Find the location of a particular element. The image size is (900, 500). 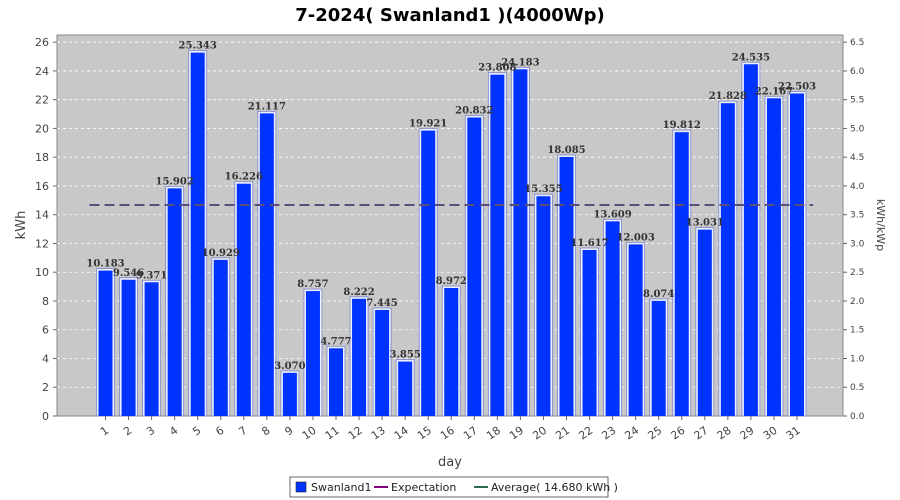

data-label: 25.343 is located at coordinates (198, 46).